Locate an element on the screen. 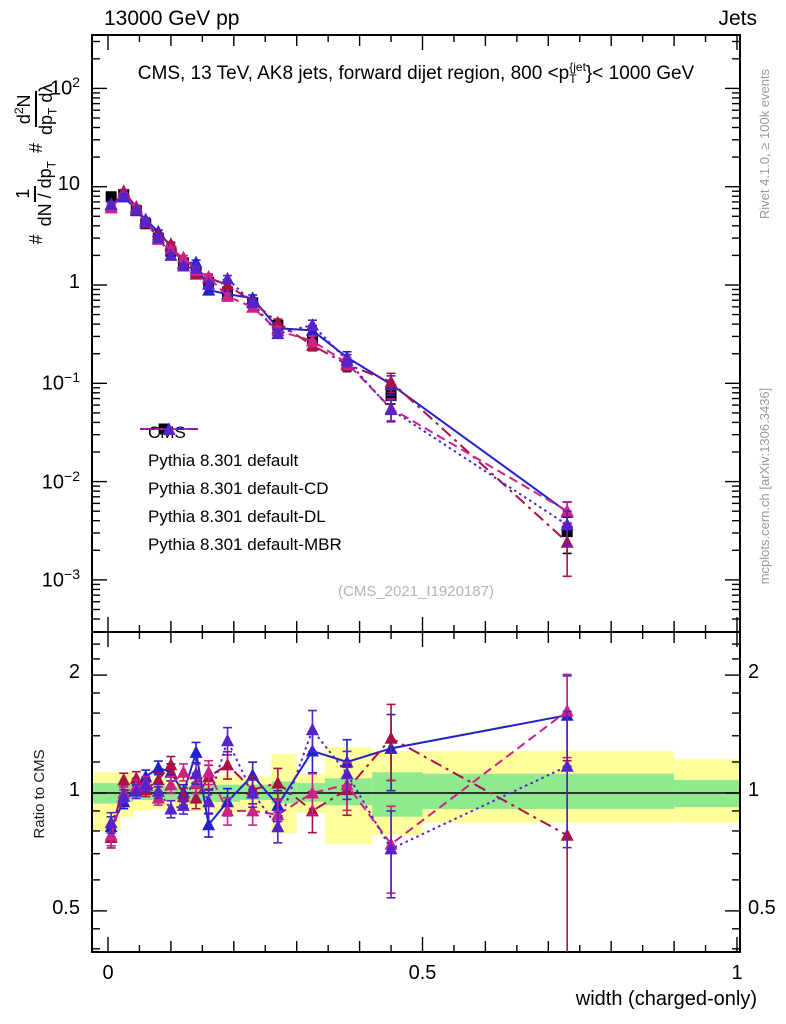 The height and width of the screenshot is (1024, 786). ratio-uncertainty-bands is located at coordinates (416, 796).